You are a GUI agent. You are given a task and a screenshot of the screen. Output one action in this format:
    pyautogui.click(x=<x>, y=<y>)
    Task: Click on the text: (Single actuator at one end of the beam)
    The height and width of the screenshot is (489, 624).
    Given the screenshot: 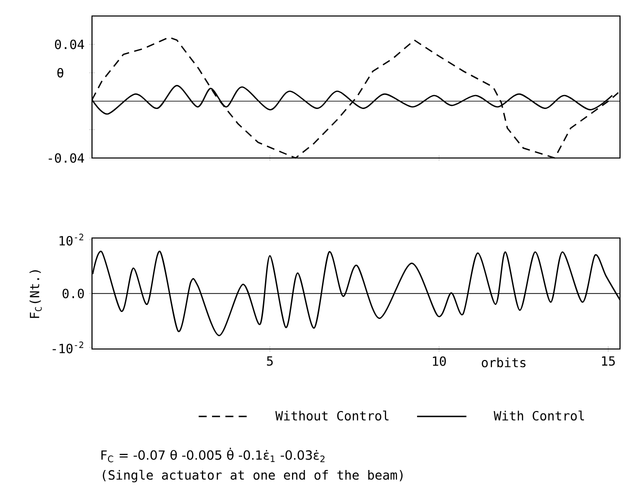 What is the action you would take?
    pyautogui.click(x=252, y=476)
    